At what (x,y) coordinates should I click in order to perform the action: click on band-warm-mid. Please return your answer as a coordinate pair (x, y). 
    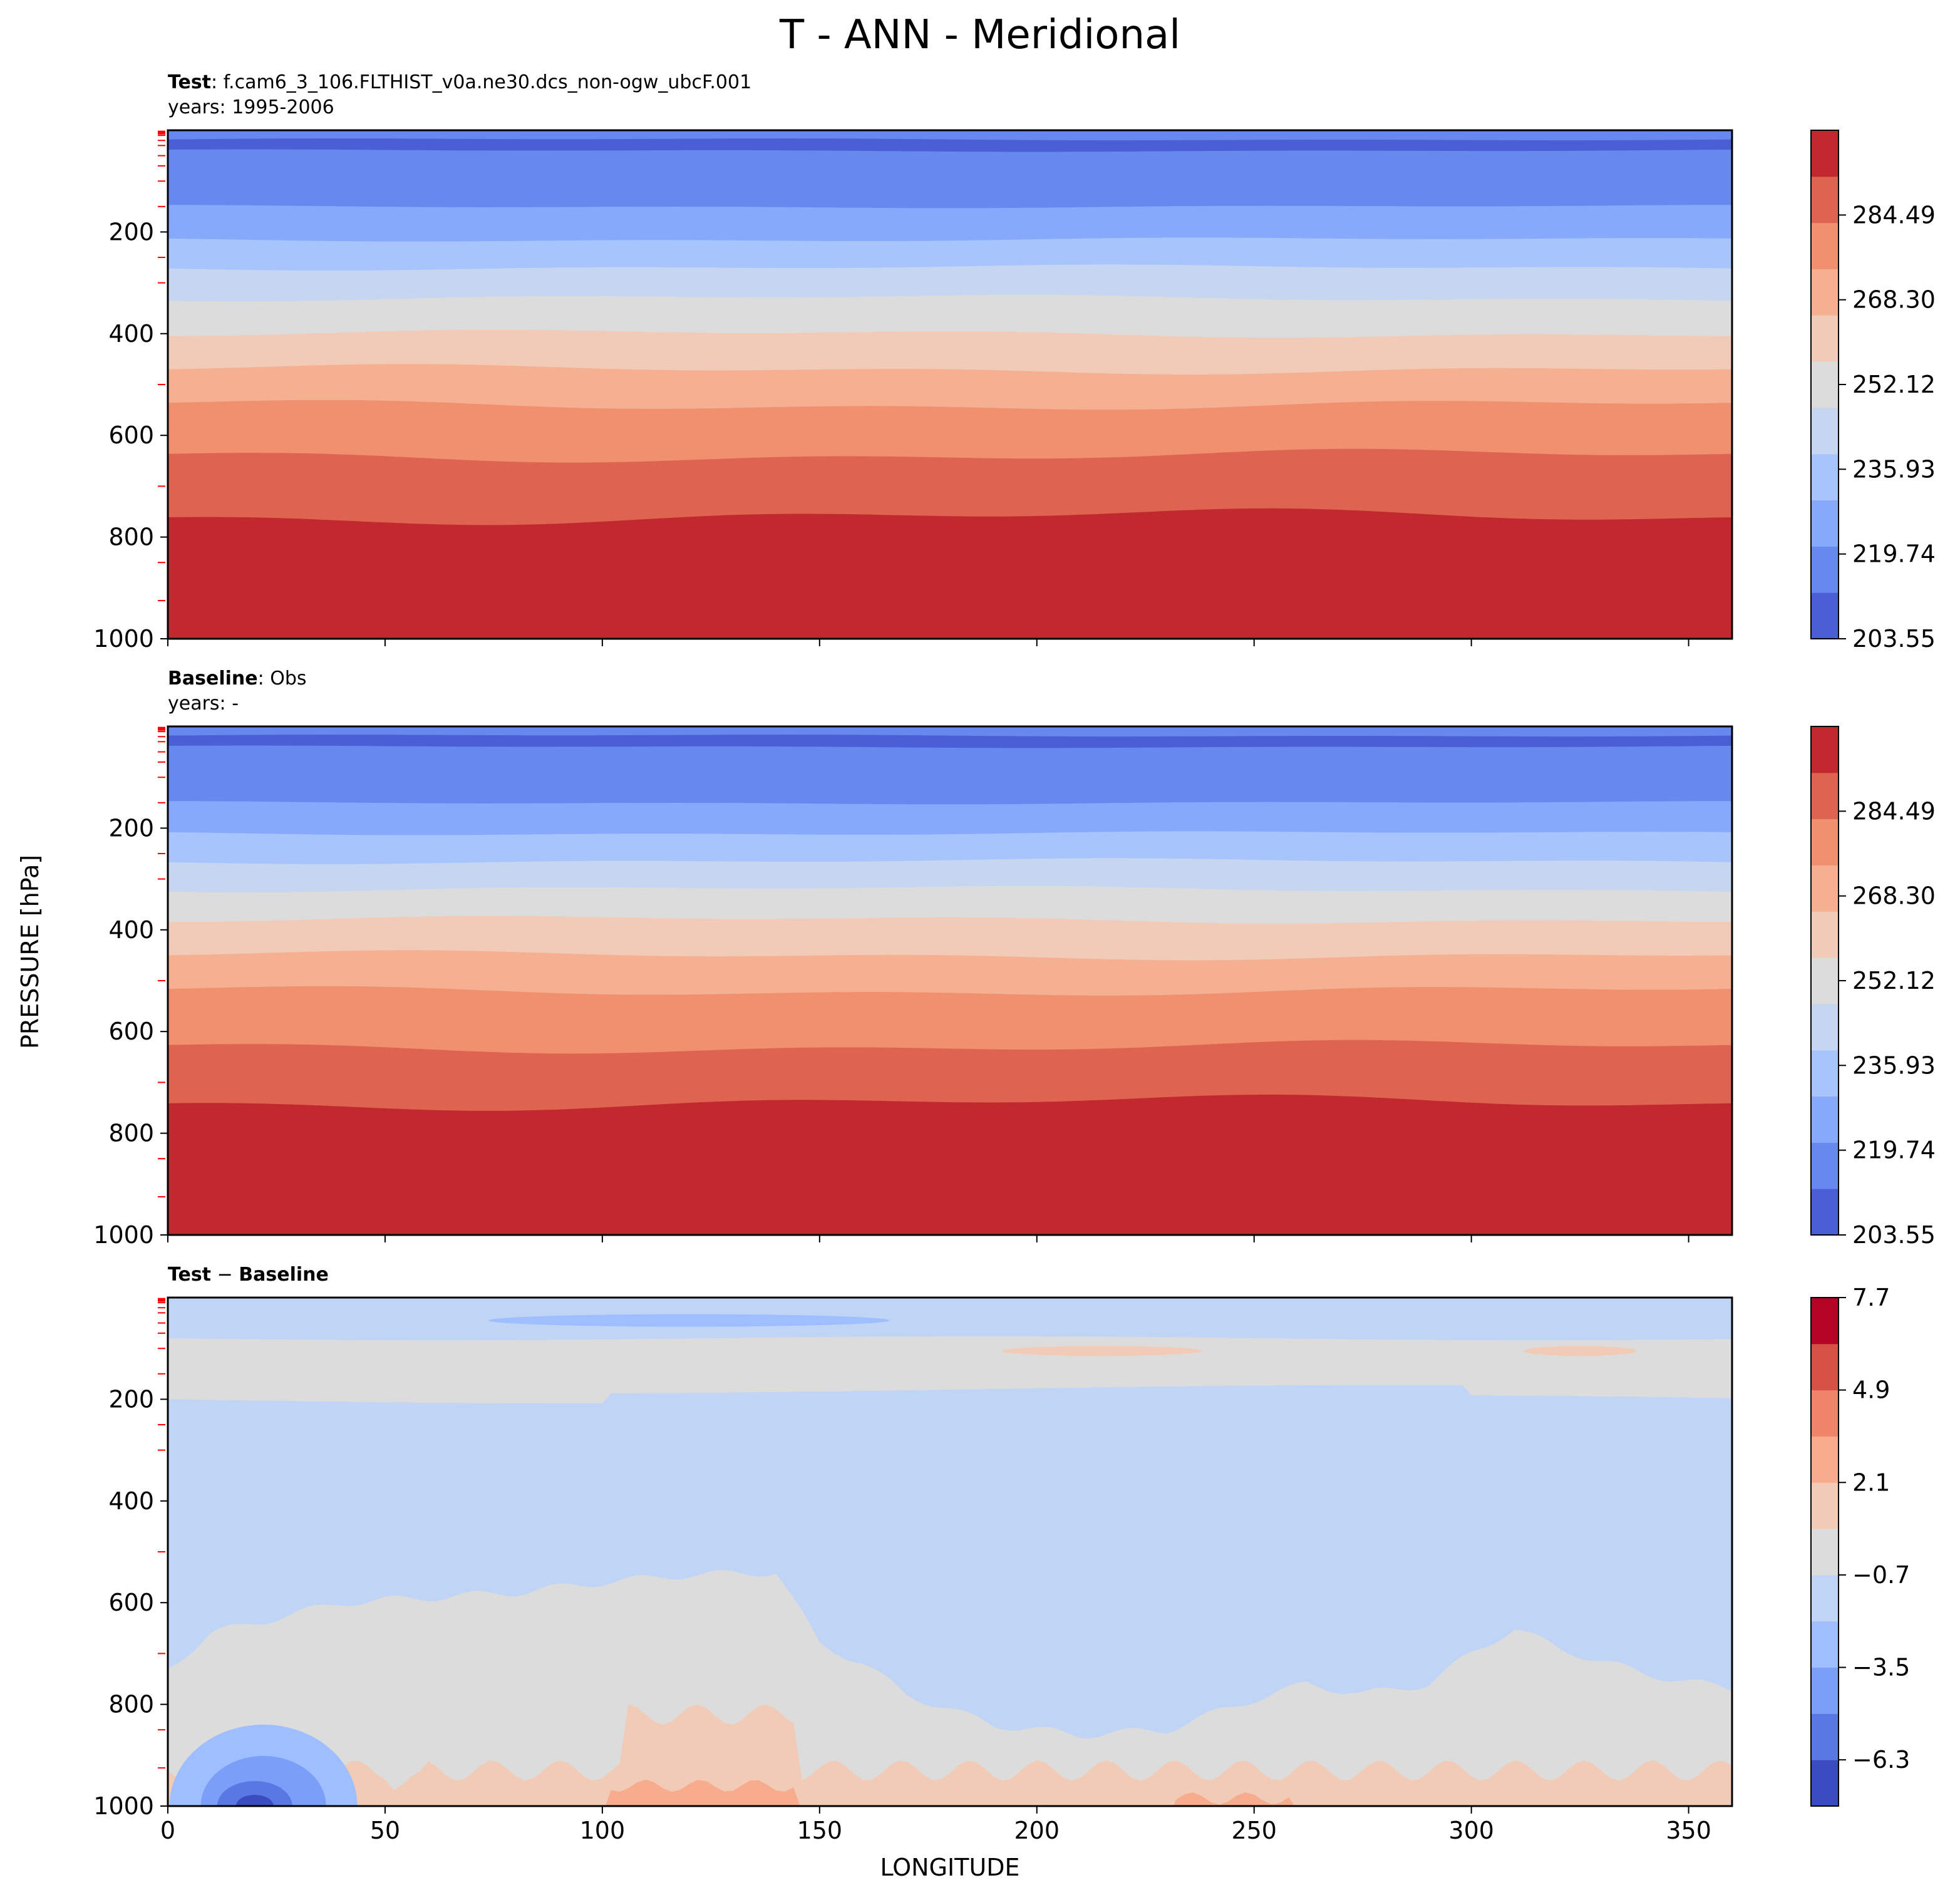
    Looking at the image, I should click on (950, 1792).